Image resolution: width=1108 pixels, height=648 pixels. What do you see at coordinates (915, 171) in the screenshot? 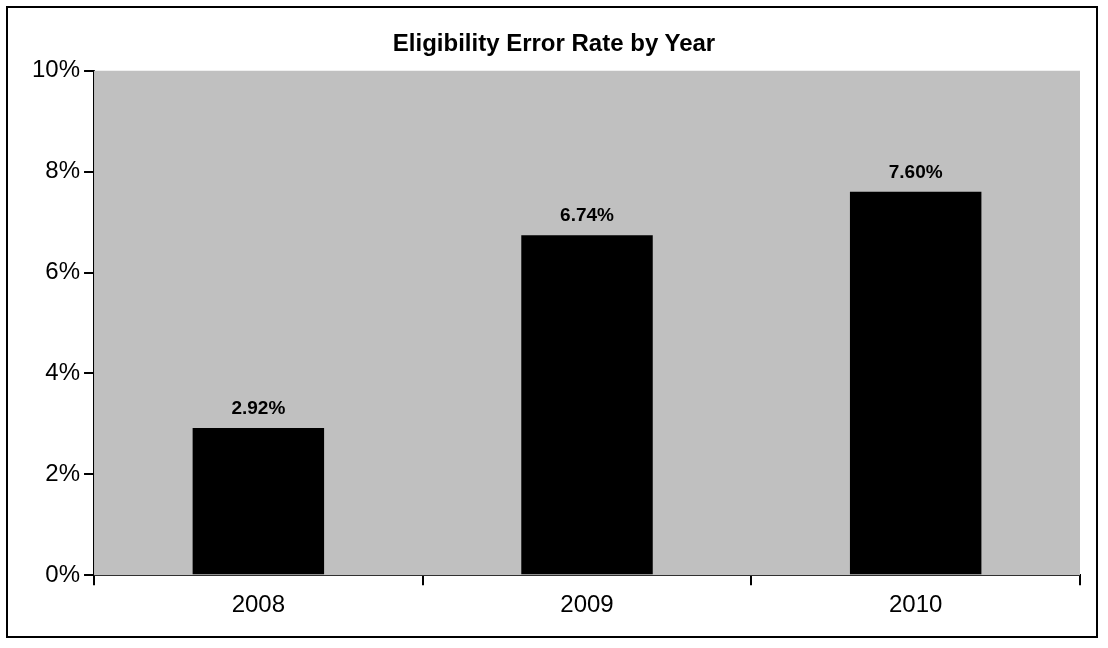
I see `data-label: 7.60%` at bounding box center [915, 171].